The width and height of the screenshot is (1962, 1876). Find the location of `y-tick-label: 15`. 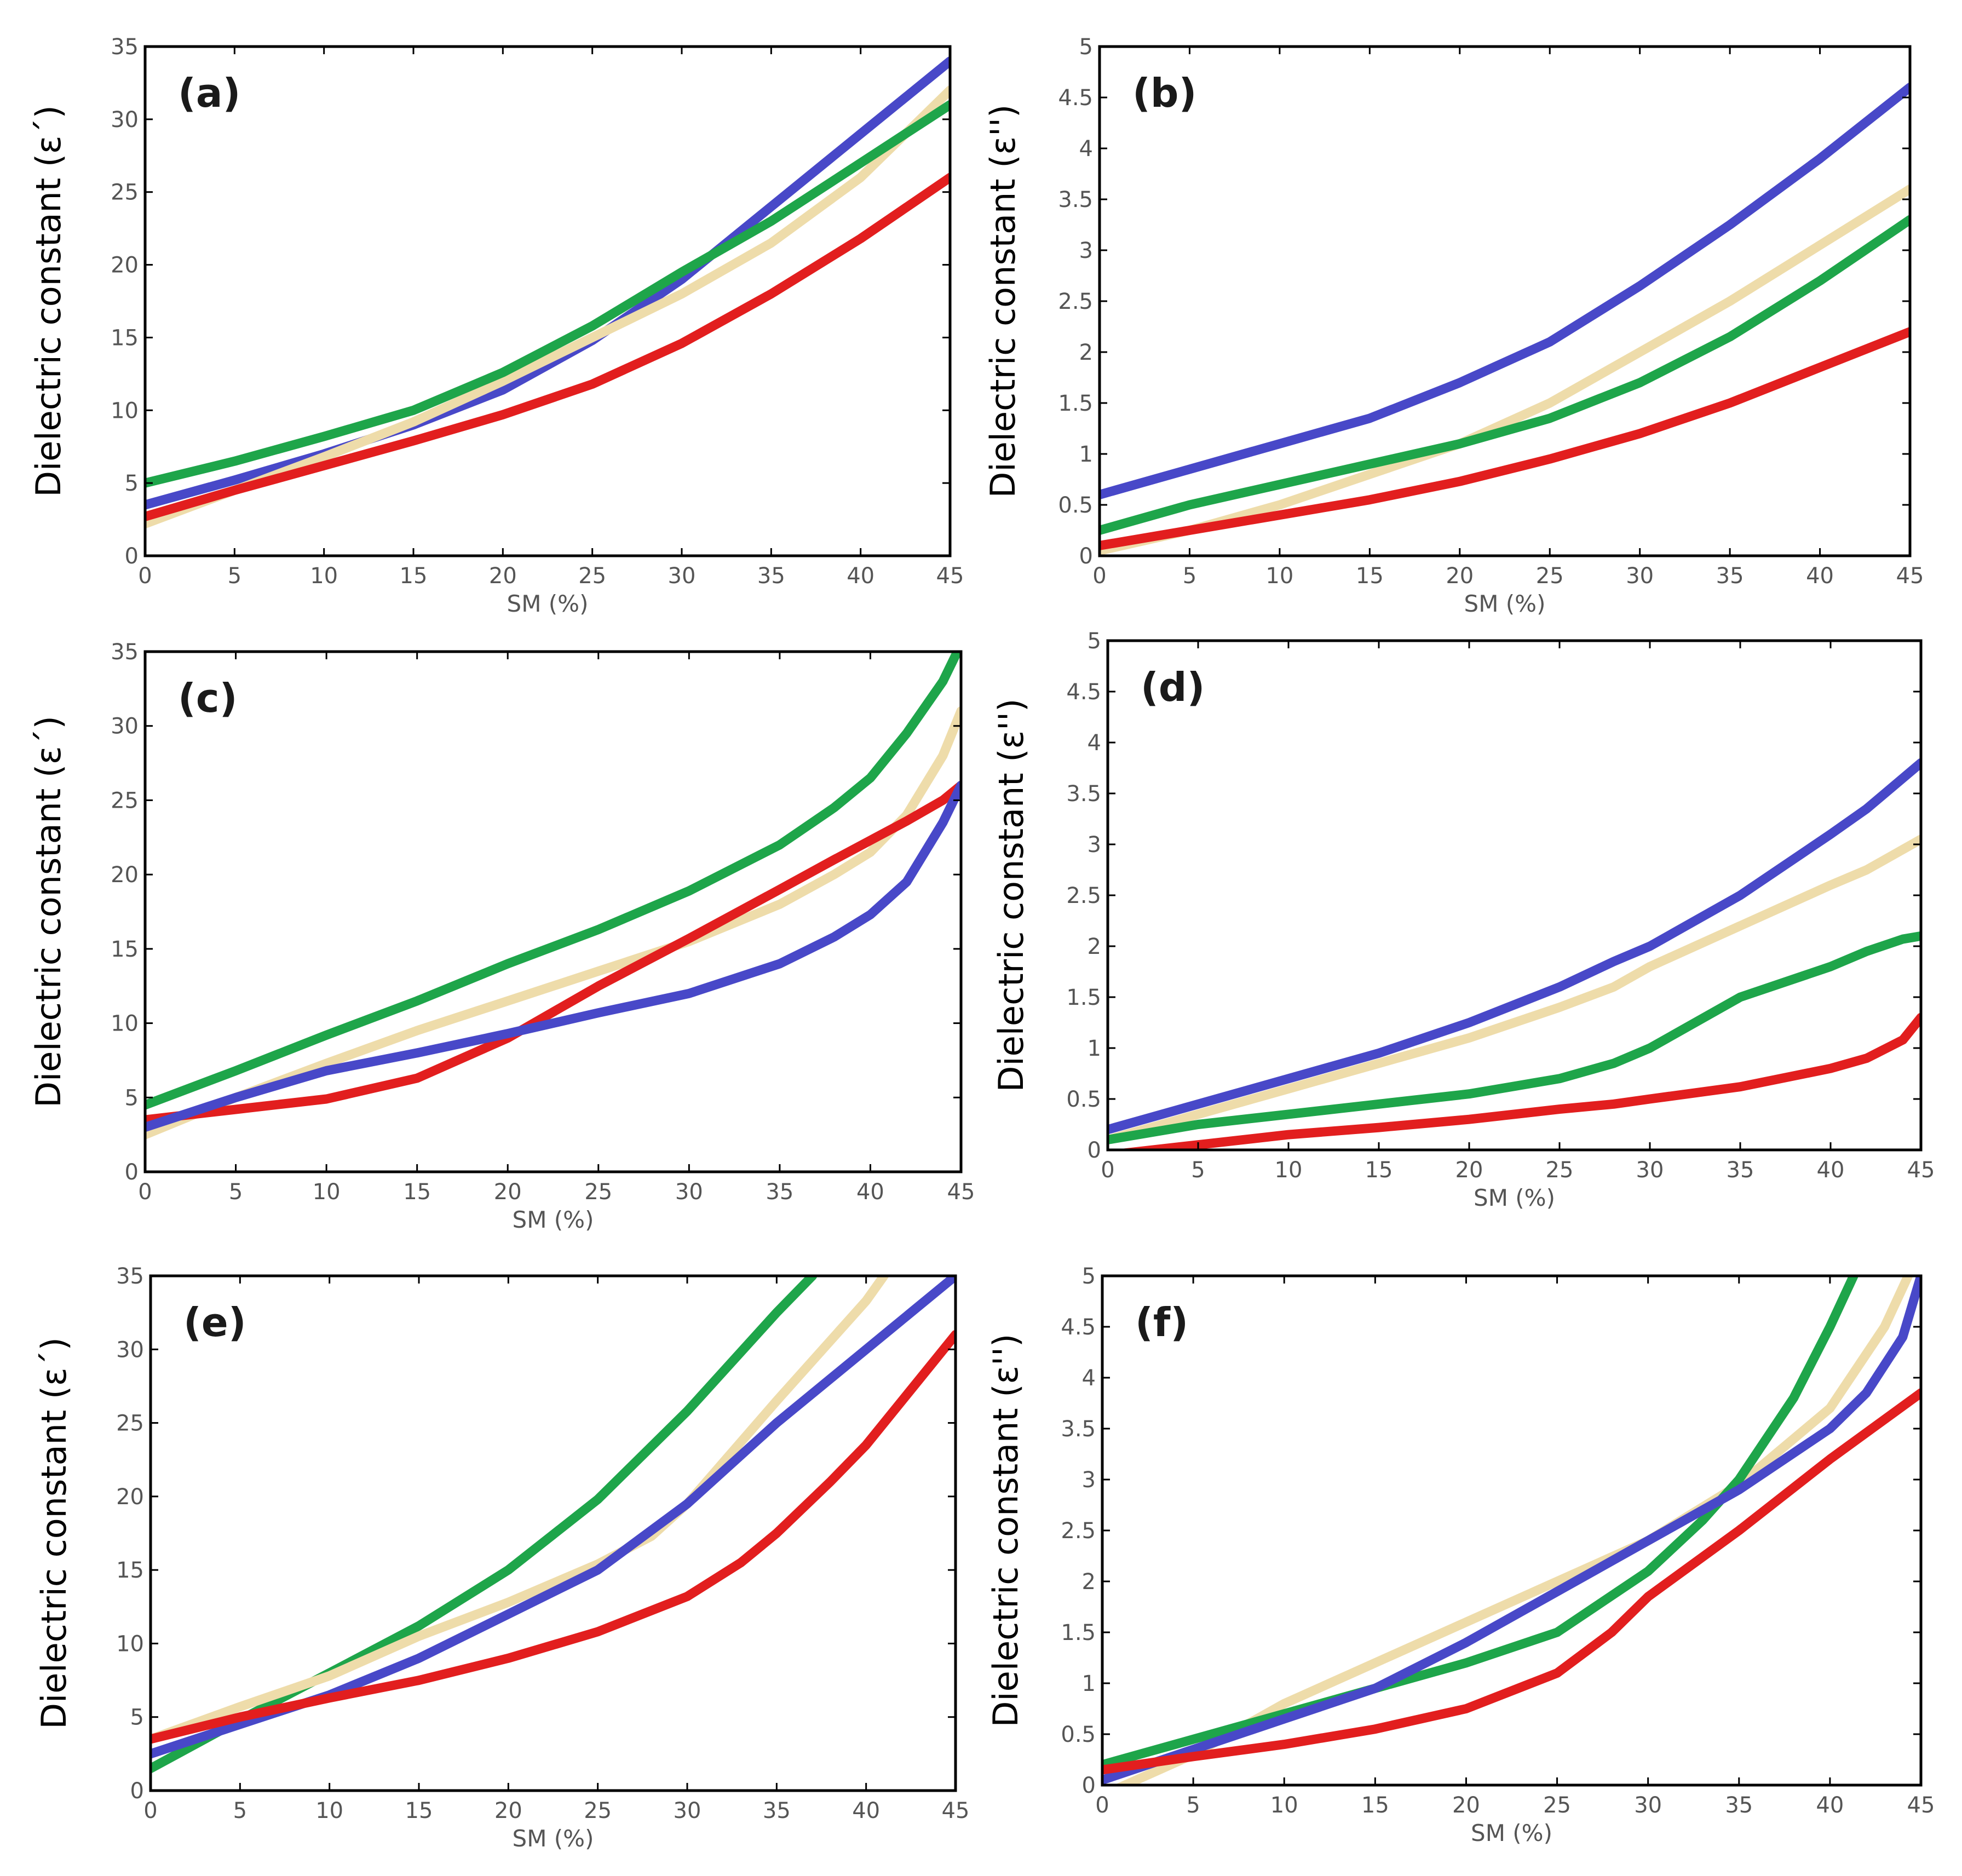

y-tick-label: 15 is located at coordinates (125, 337).